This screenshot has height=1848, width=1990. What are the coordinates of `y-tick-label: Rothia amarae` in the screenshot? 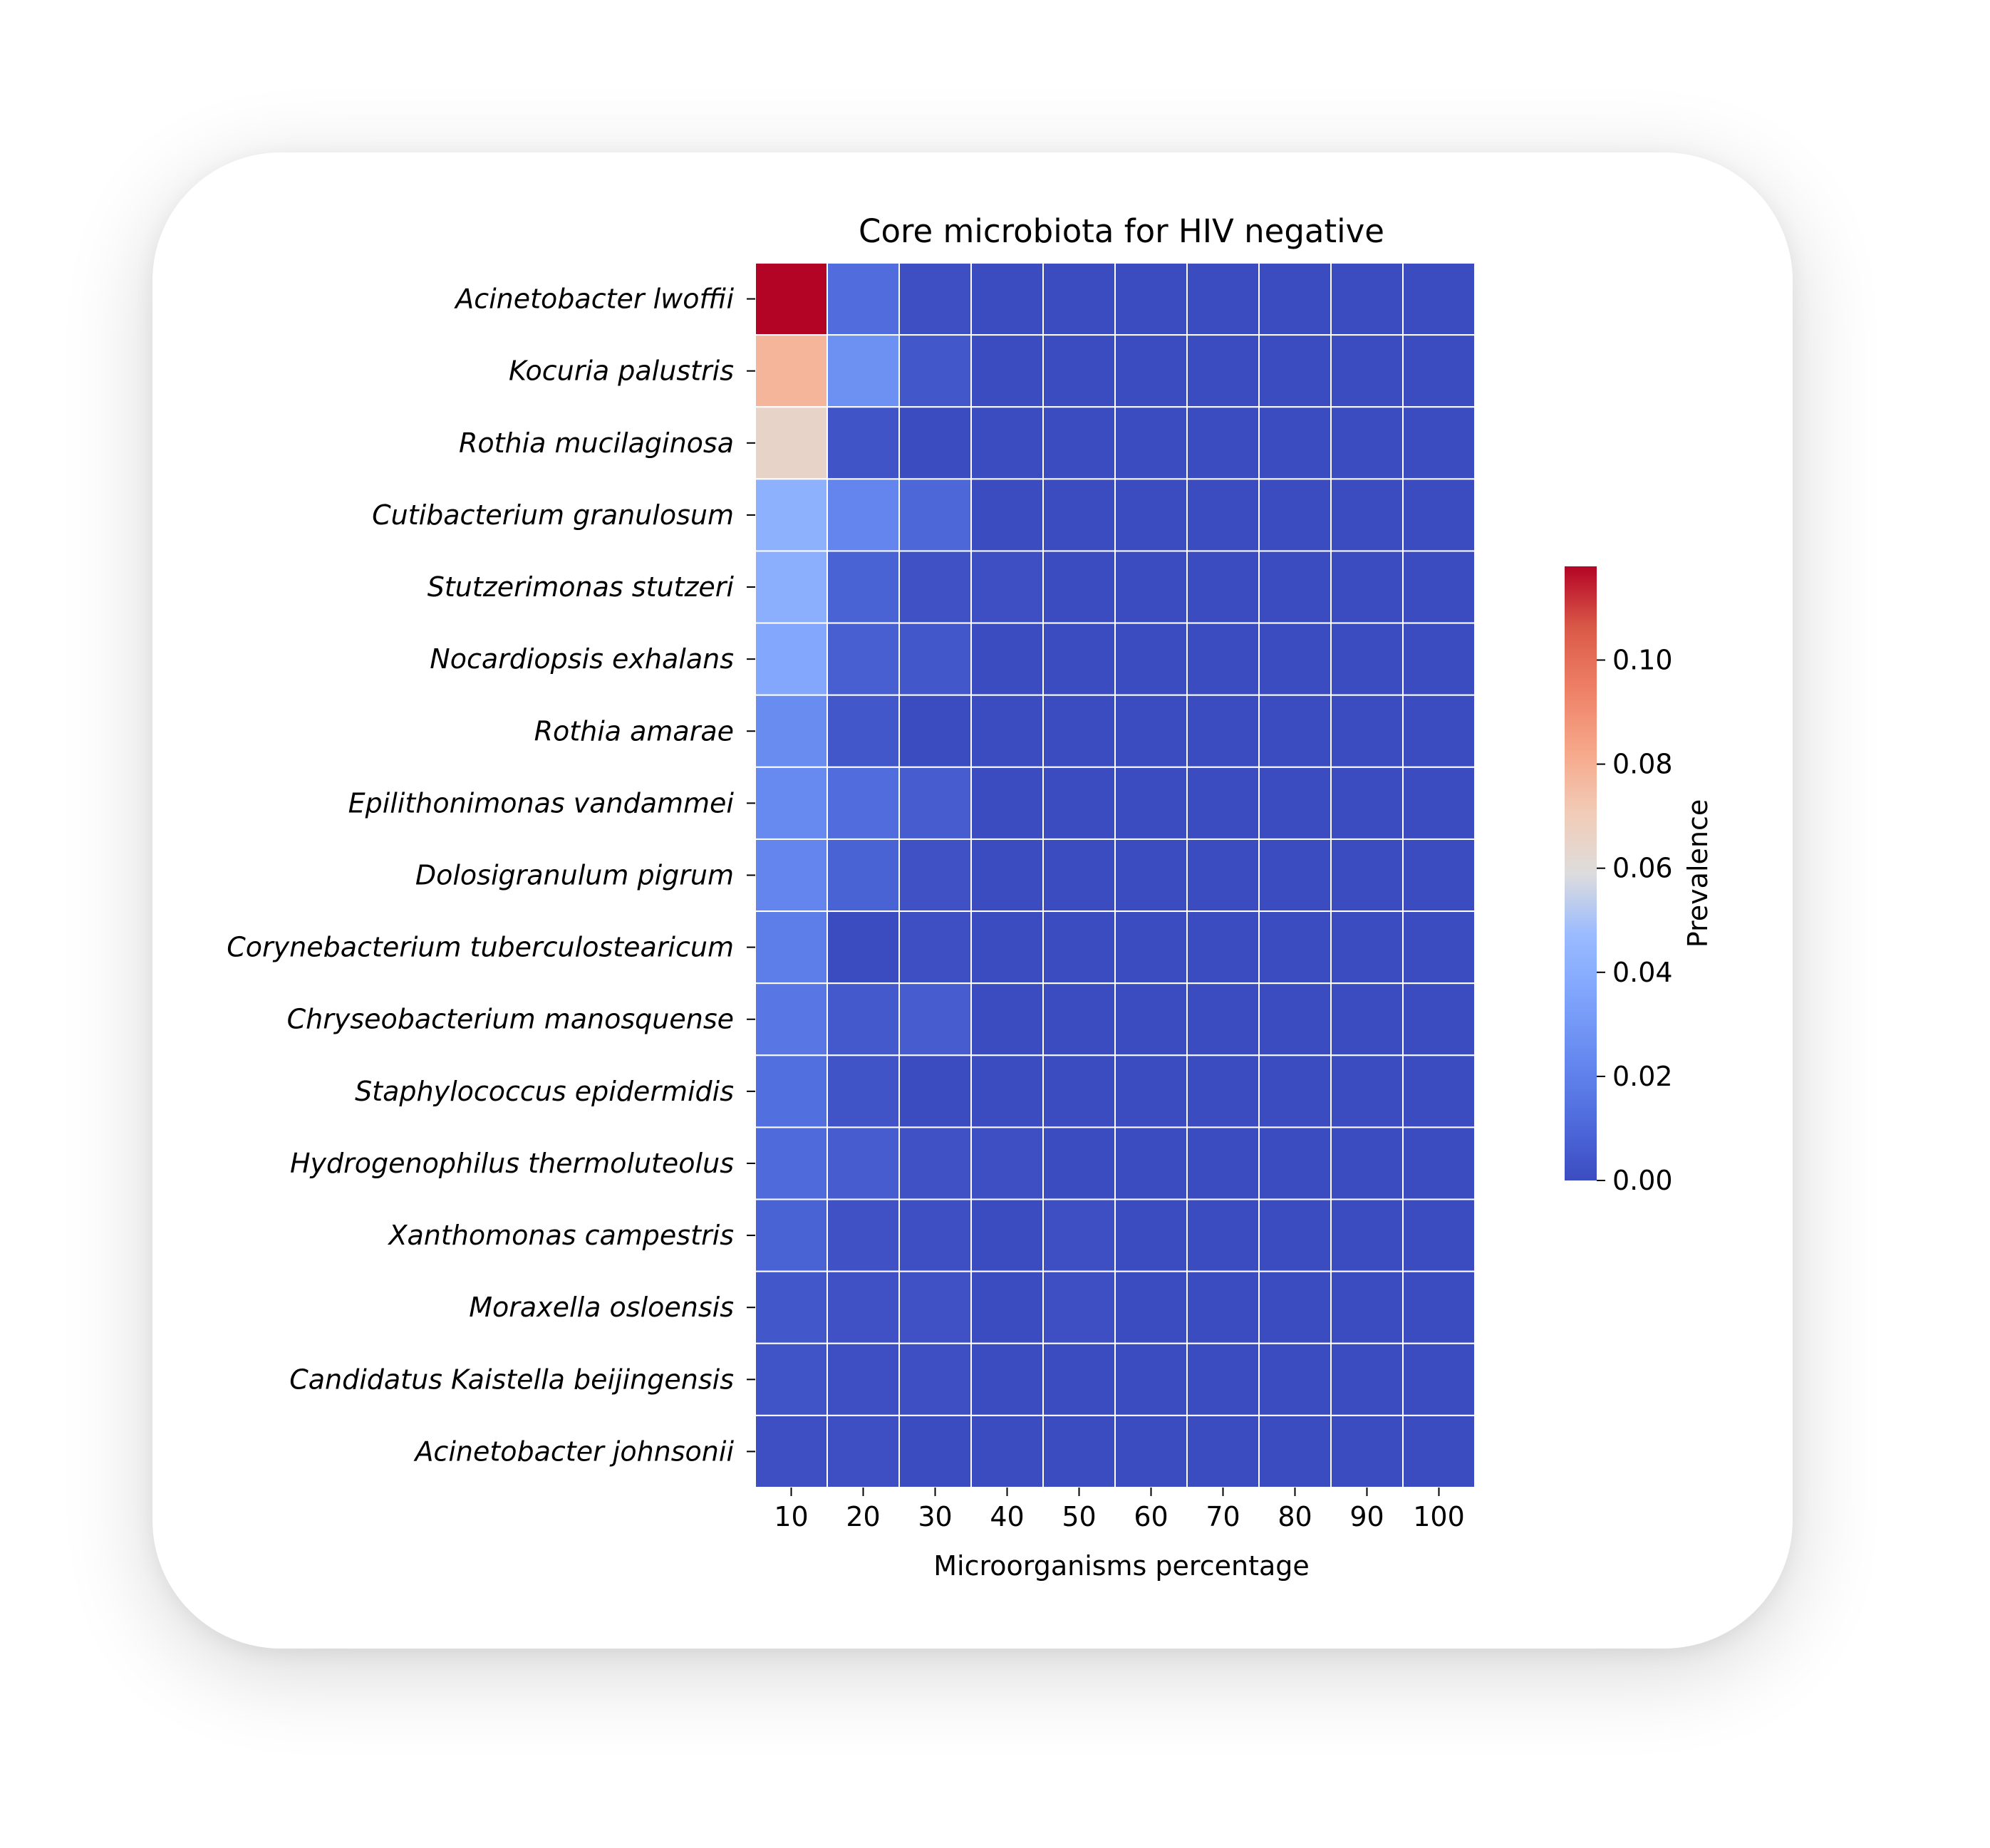 It's located at (634, 731).